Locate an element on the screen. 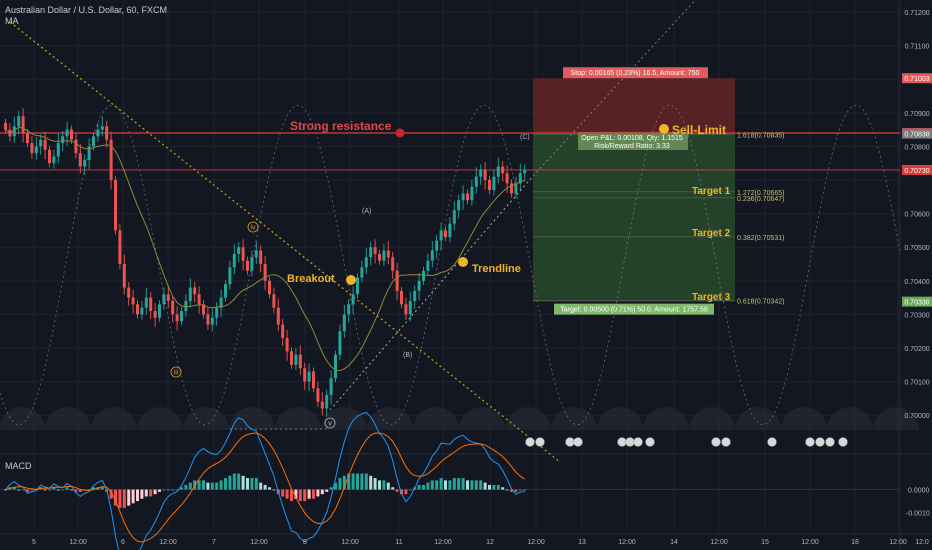  macd-axis-label: 0.0000 is located at coordinates (919, 491).